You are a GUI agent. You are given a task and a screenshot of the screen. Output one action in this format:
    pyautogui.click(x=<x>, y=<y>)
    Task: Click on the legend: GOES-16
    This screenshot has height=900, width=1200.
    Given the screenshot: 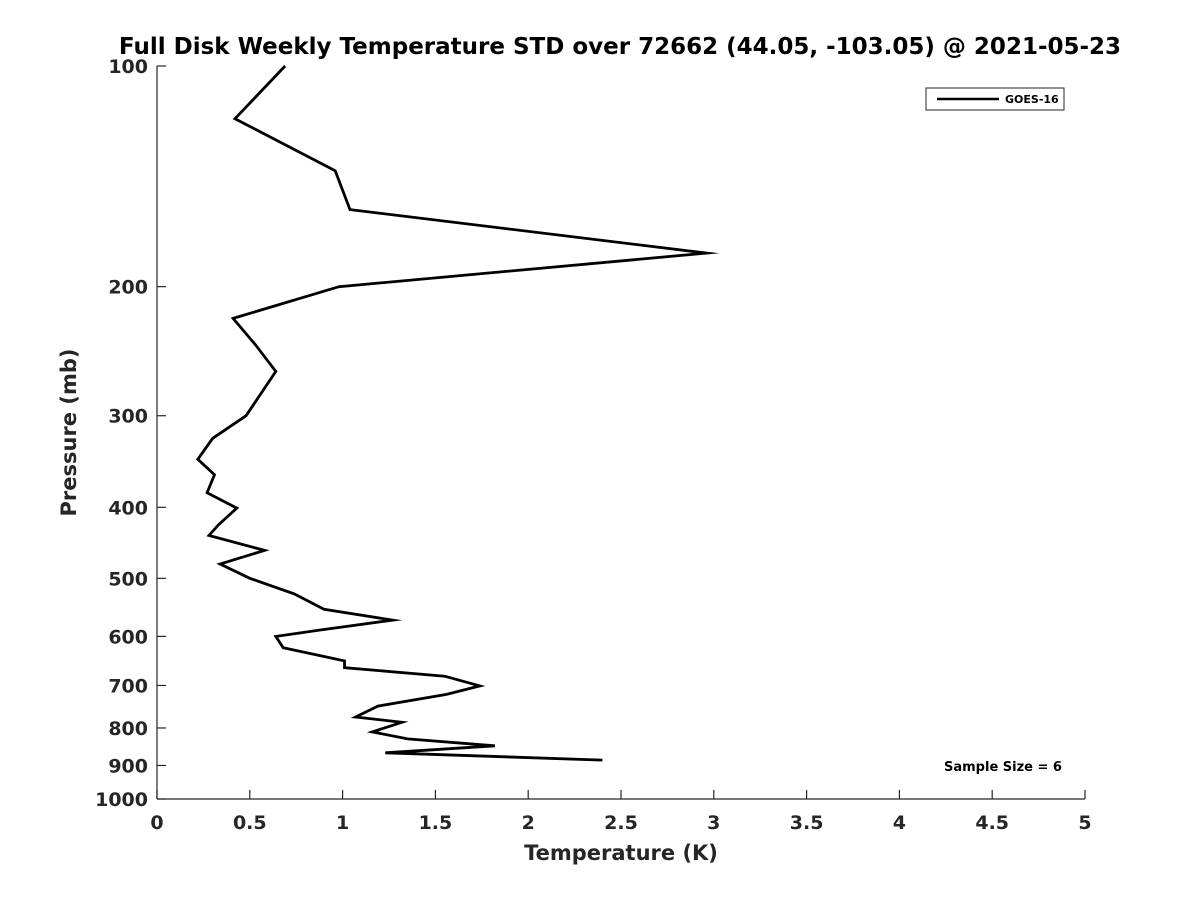 What is the action you would take?
    pyautogui.click(x=995, y=99)
    